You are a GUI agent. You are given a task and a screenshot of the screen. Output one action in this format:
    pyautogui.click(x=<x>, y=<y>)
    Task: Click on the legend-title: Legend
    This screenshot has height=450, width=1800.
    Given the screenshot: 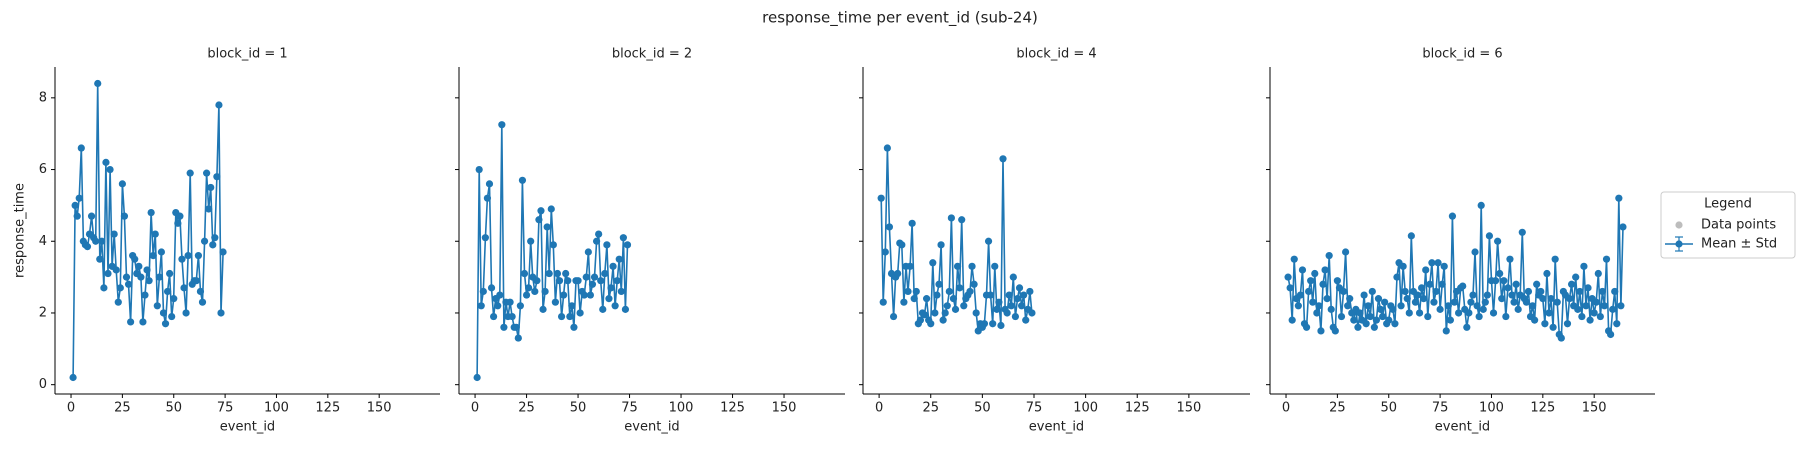 What is the action you would take?
    pyautogui.click(x=1728, y=204)
    